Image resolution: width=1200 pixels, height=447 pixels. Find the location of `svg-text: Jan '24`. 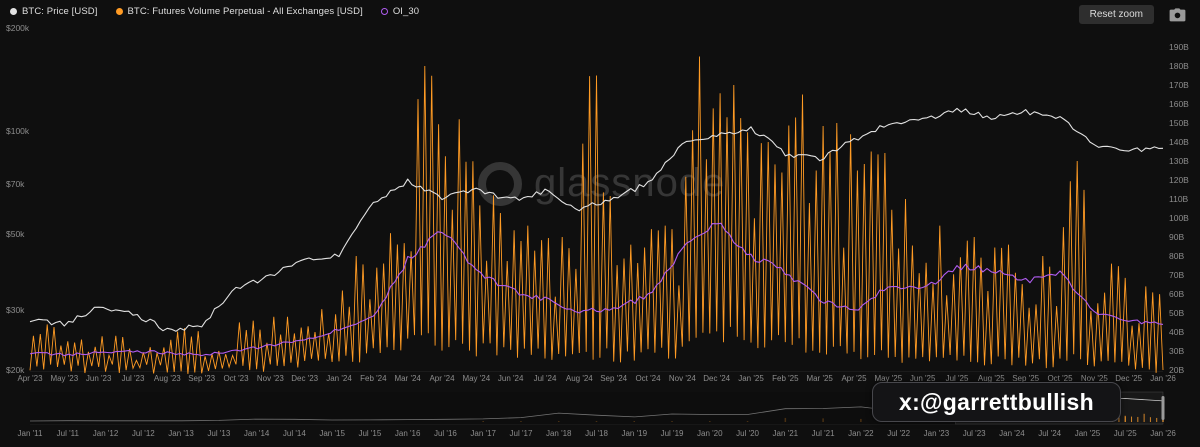

svg-text: Jan '24 is located at coordinates (339, 378).